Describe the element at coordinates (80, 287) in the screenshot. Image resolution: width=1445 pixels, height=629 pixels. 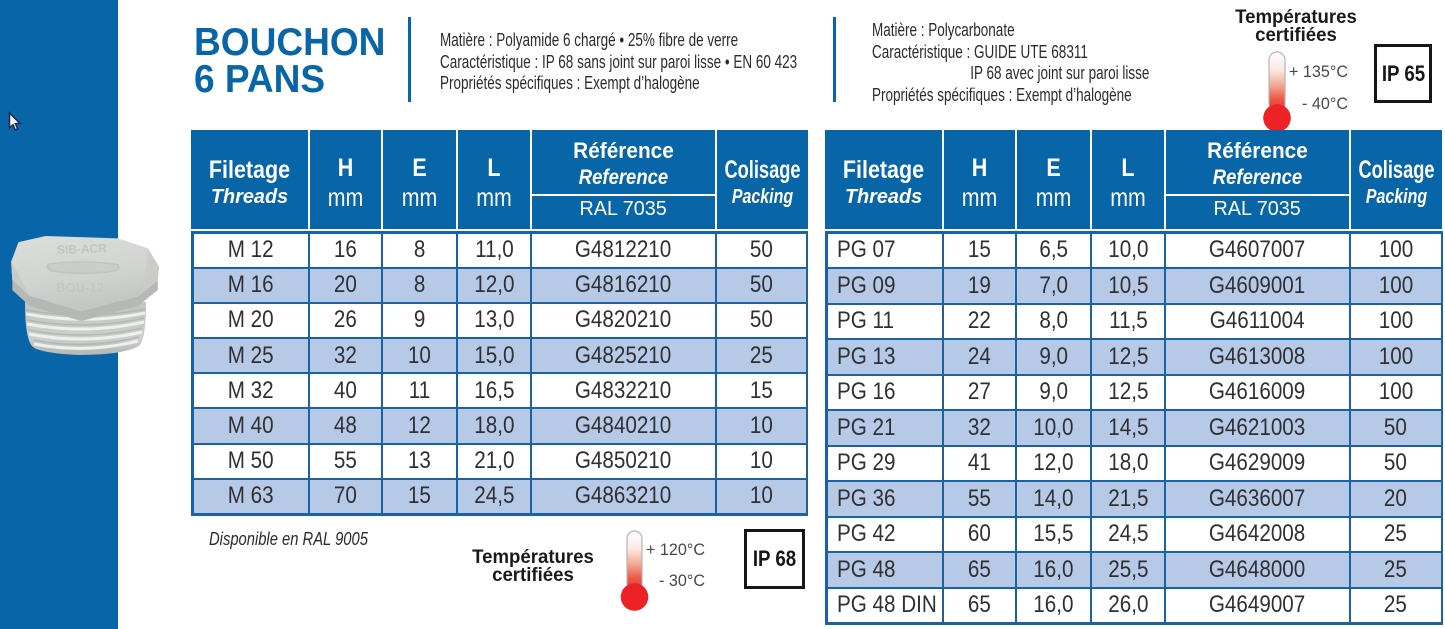
I see `svg-text: BOU-12` at that location.